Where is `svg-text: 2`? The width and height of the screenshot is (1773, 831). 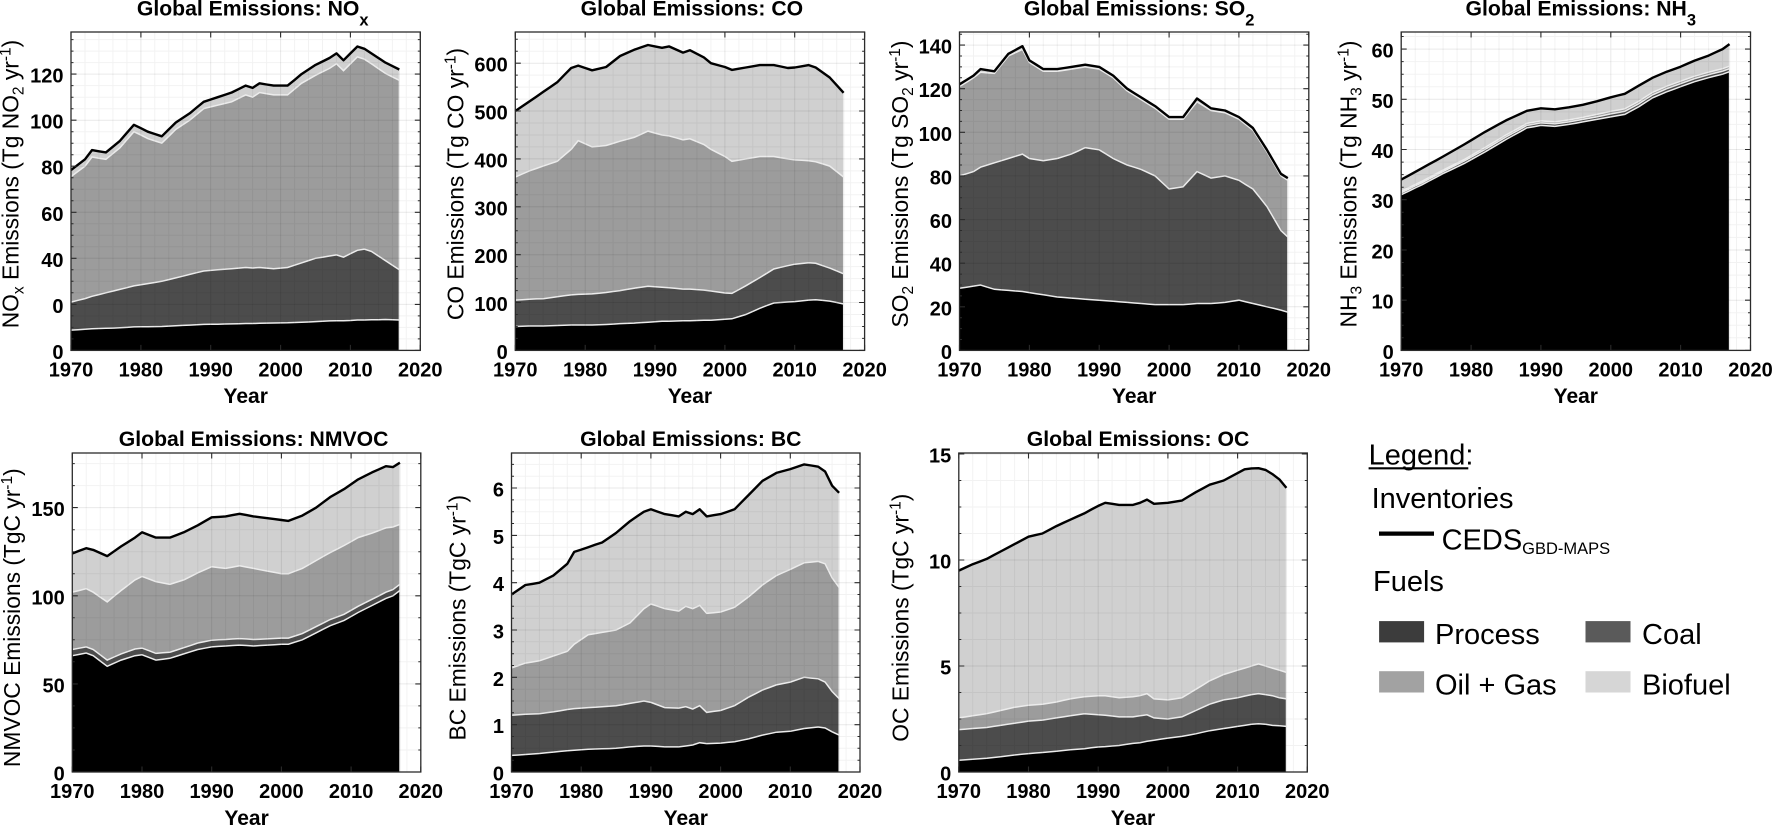
svg-text: 2 is located at coordinates (498, 680).